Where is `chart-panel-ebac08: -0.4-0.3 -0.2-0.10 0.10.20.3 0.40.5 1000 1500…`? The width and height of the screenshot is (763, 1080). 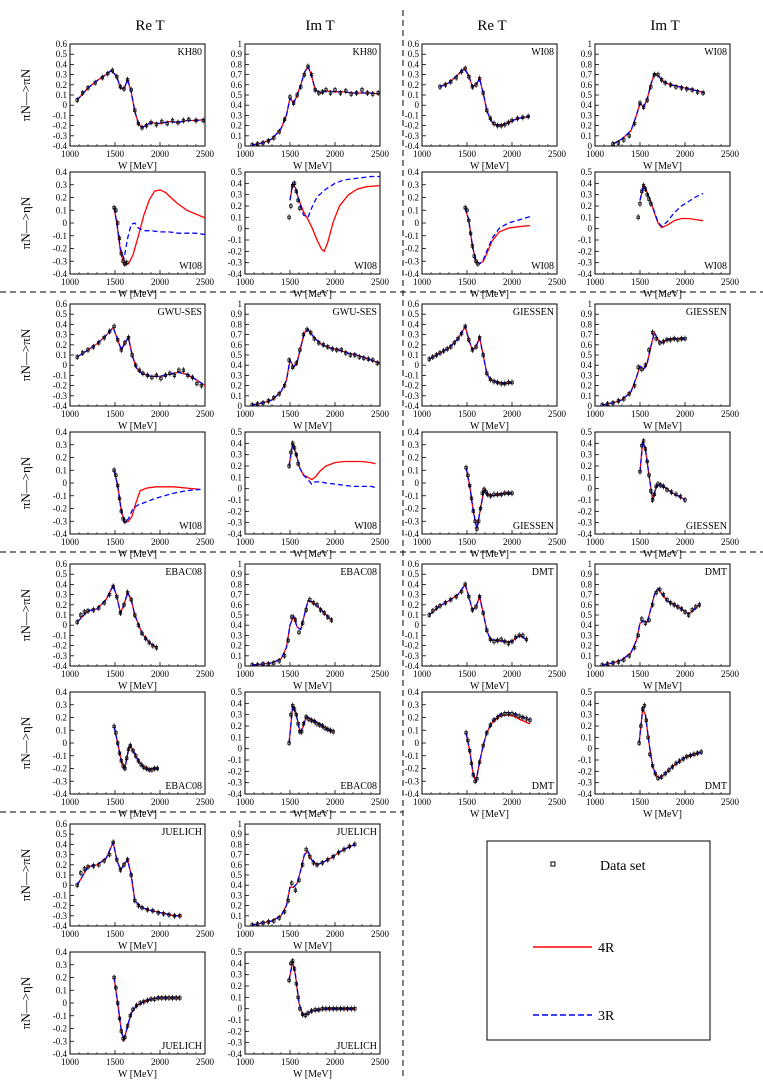 chart-panel-ebac08: -0.4-0.3 -0.2-0.10 0.10.20.3 0.40.5 1000 1500… is located at coordinates (309, 753).